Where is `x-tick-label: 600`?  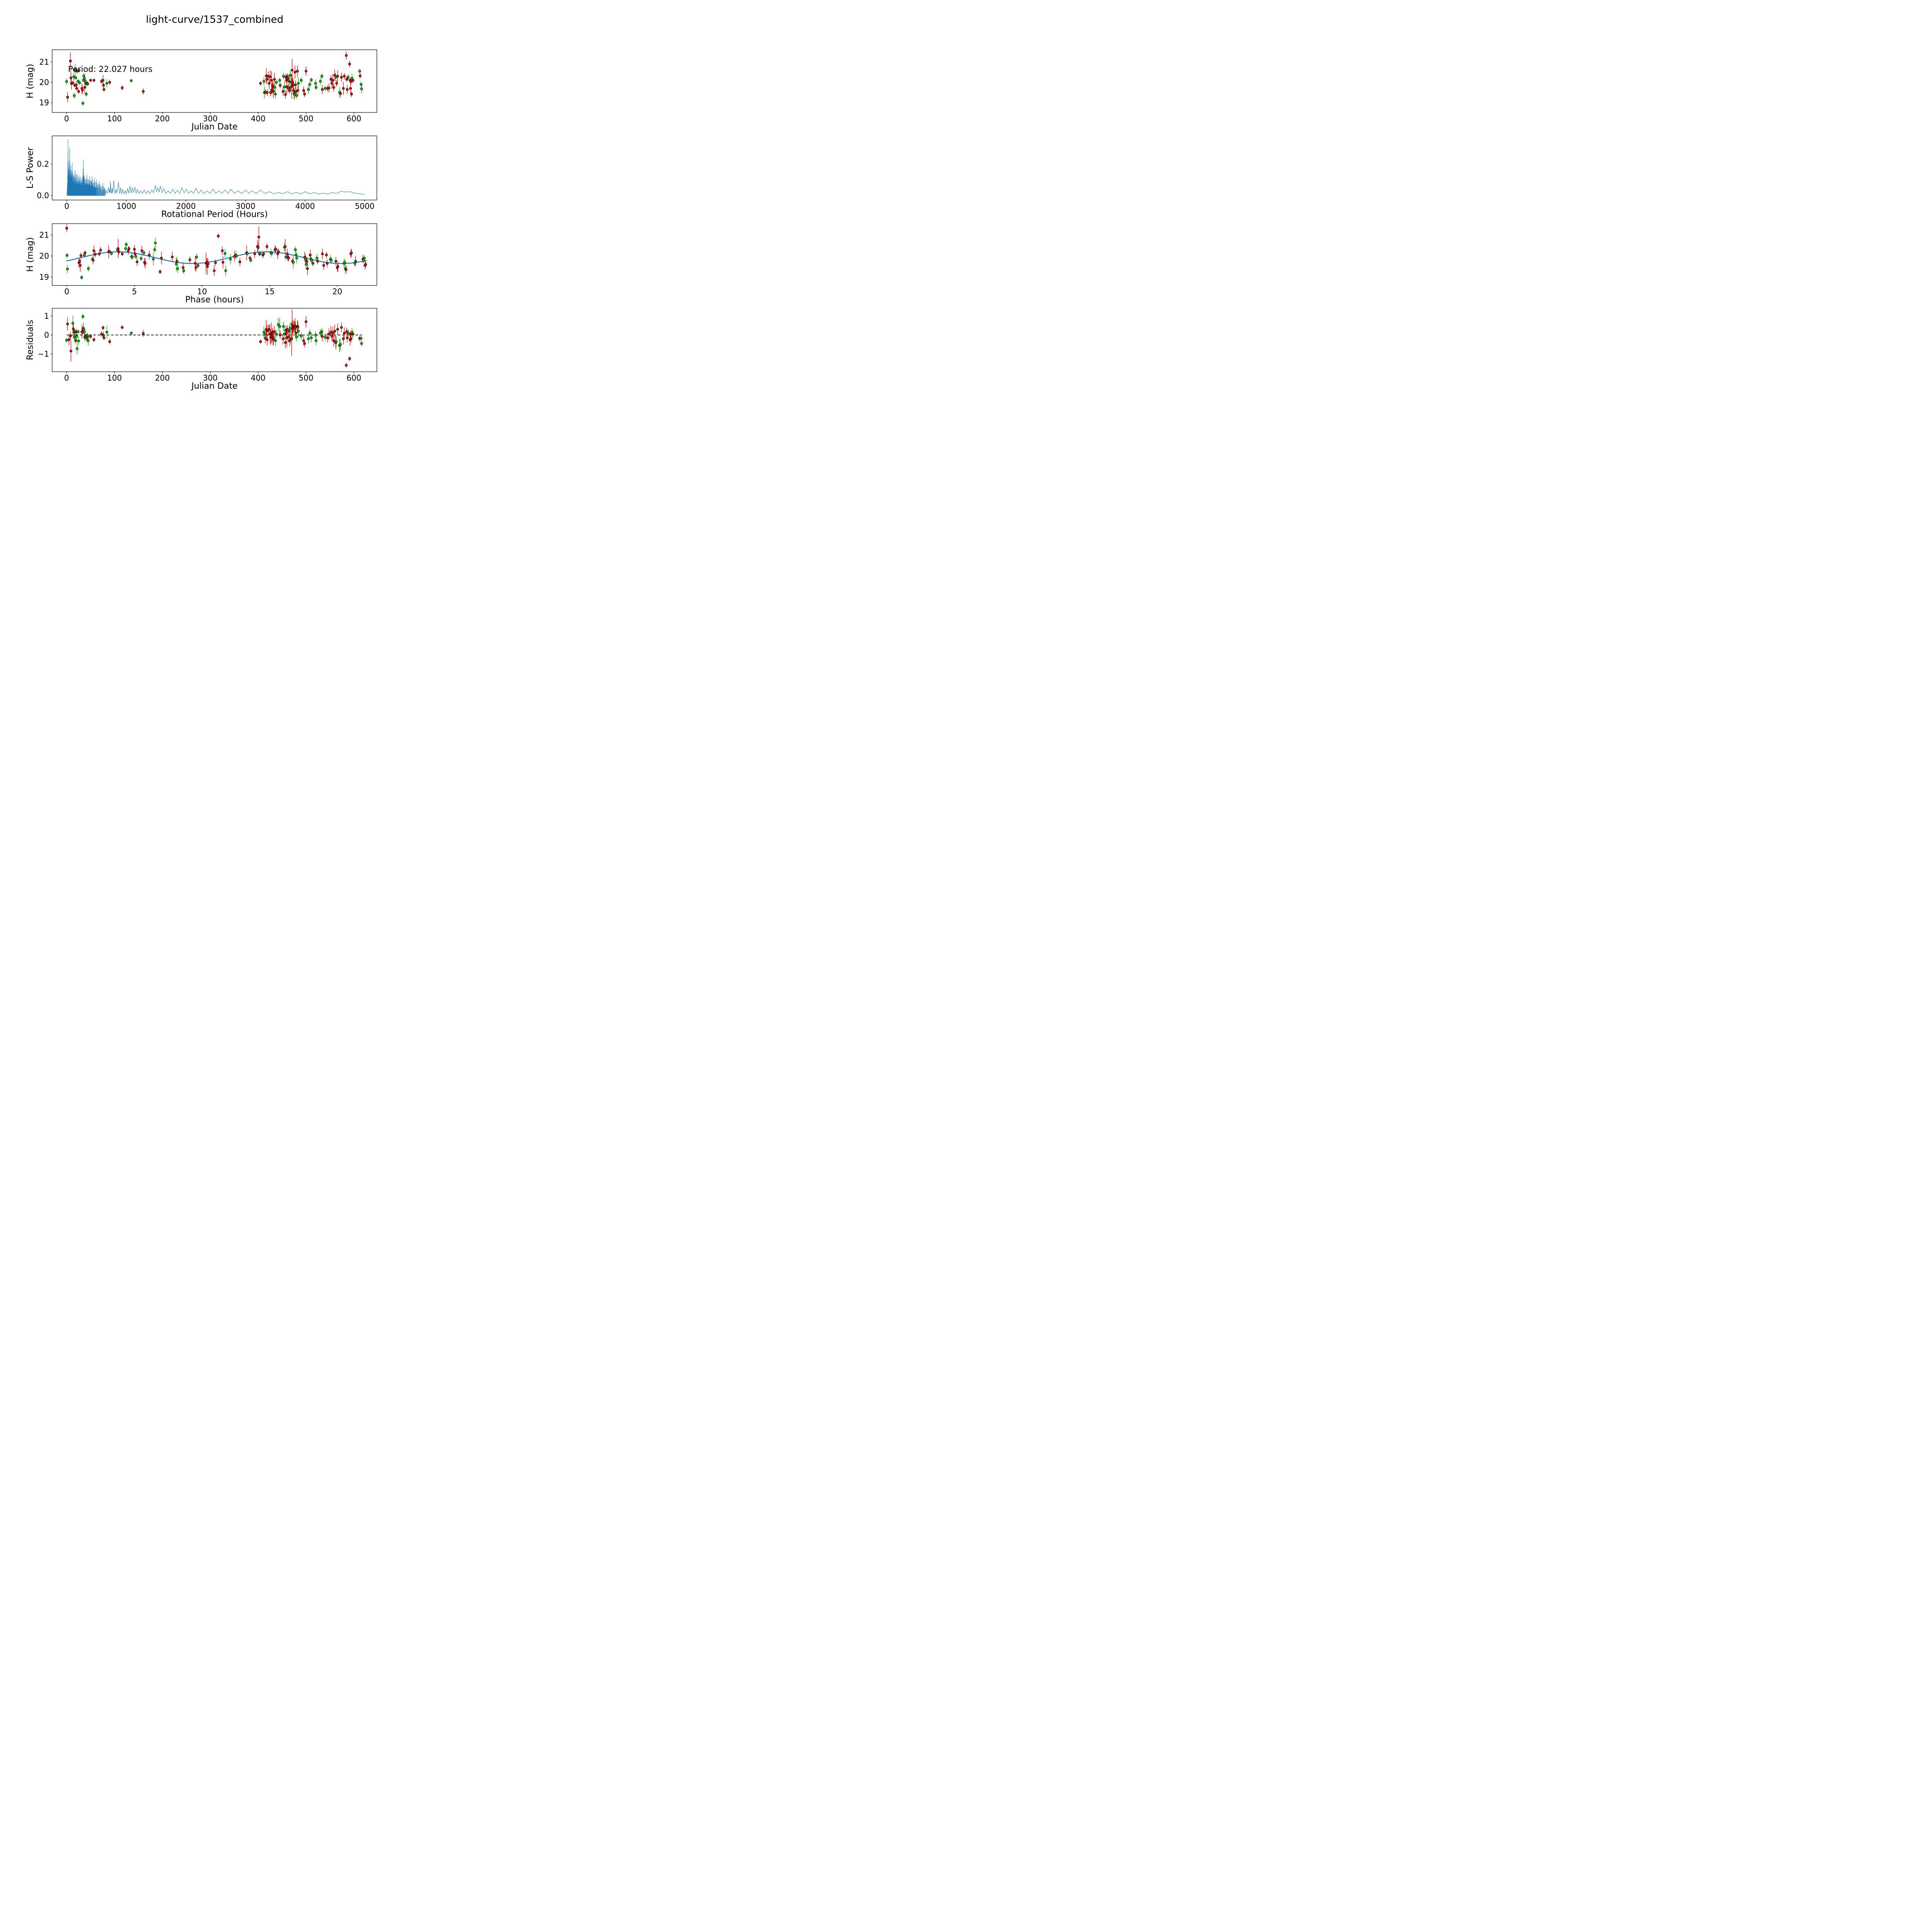
x-tick-label: 600 is located at coordinates (354, 378).